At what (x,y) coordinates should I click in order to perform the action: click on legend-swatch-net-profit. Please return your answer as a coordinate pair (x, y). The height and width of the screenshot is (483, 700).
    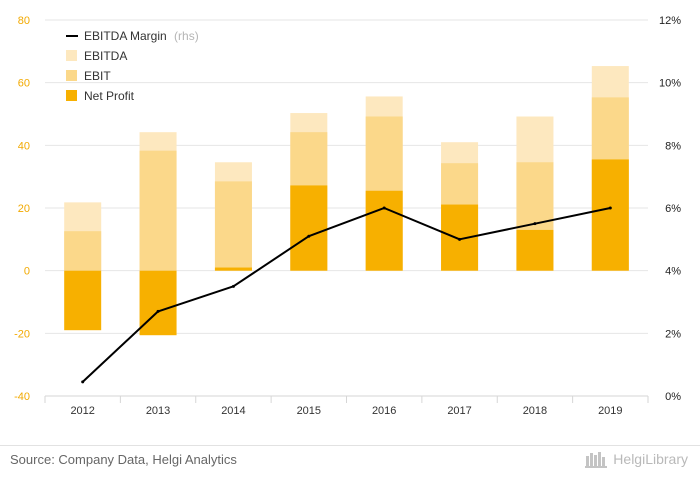
    Looking at the image, I should click on (71, 95).